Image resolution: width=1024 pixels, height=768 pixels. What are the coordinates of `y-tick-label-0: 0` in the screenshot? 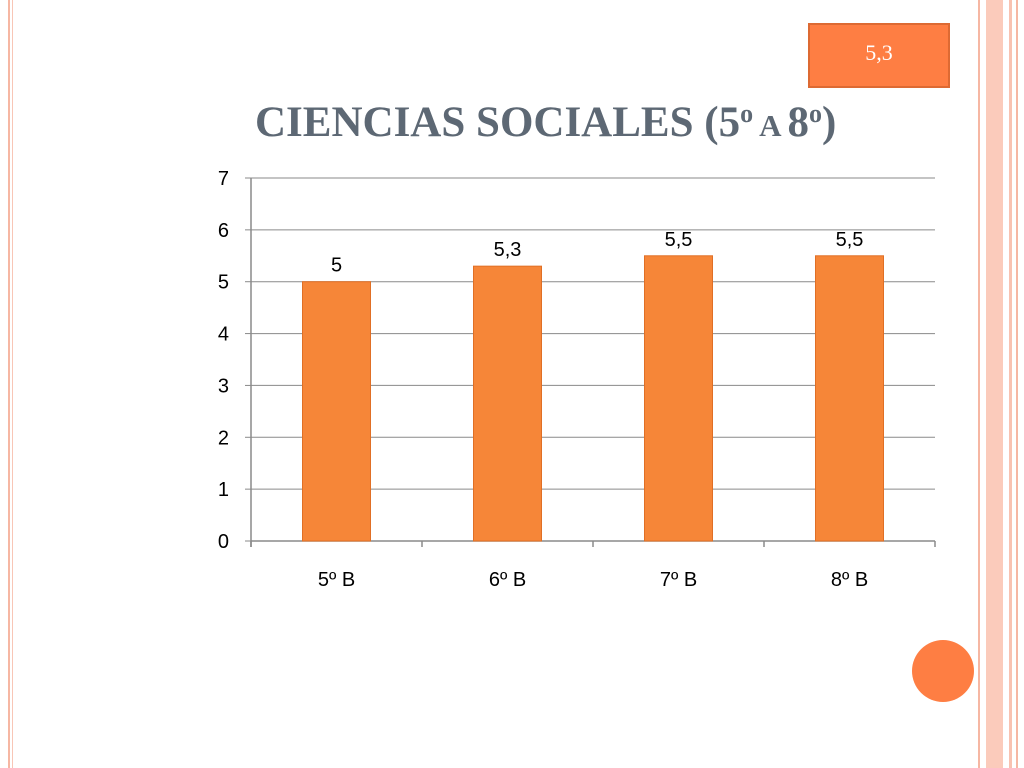 It's located at (223, 542).